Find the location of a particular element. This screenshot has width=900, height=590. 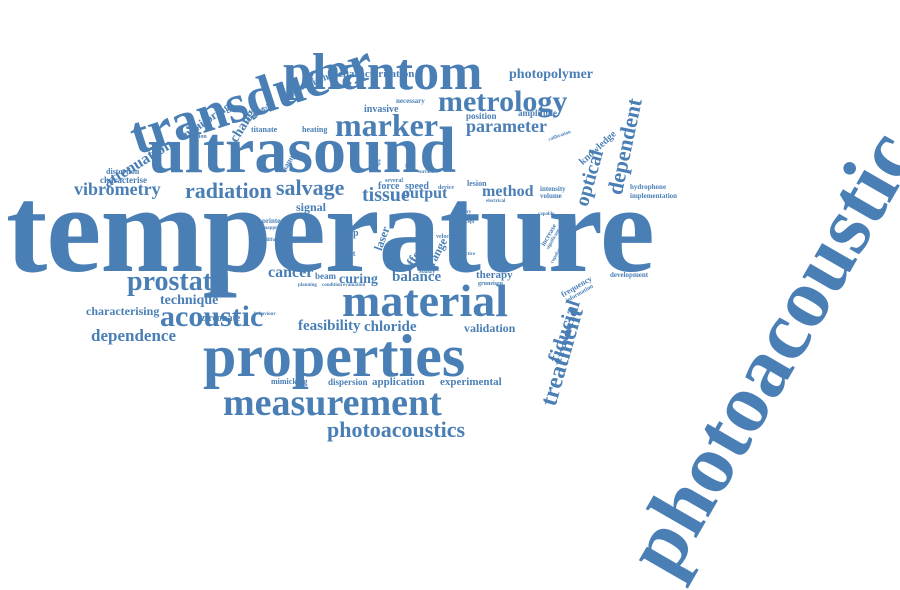

word-photopolymer: photopolymer is located at coordinates (551, 74).